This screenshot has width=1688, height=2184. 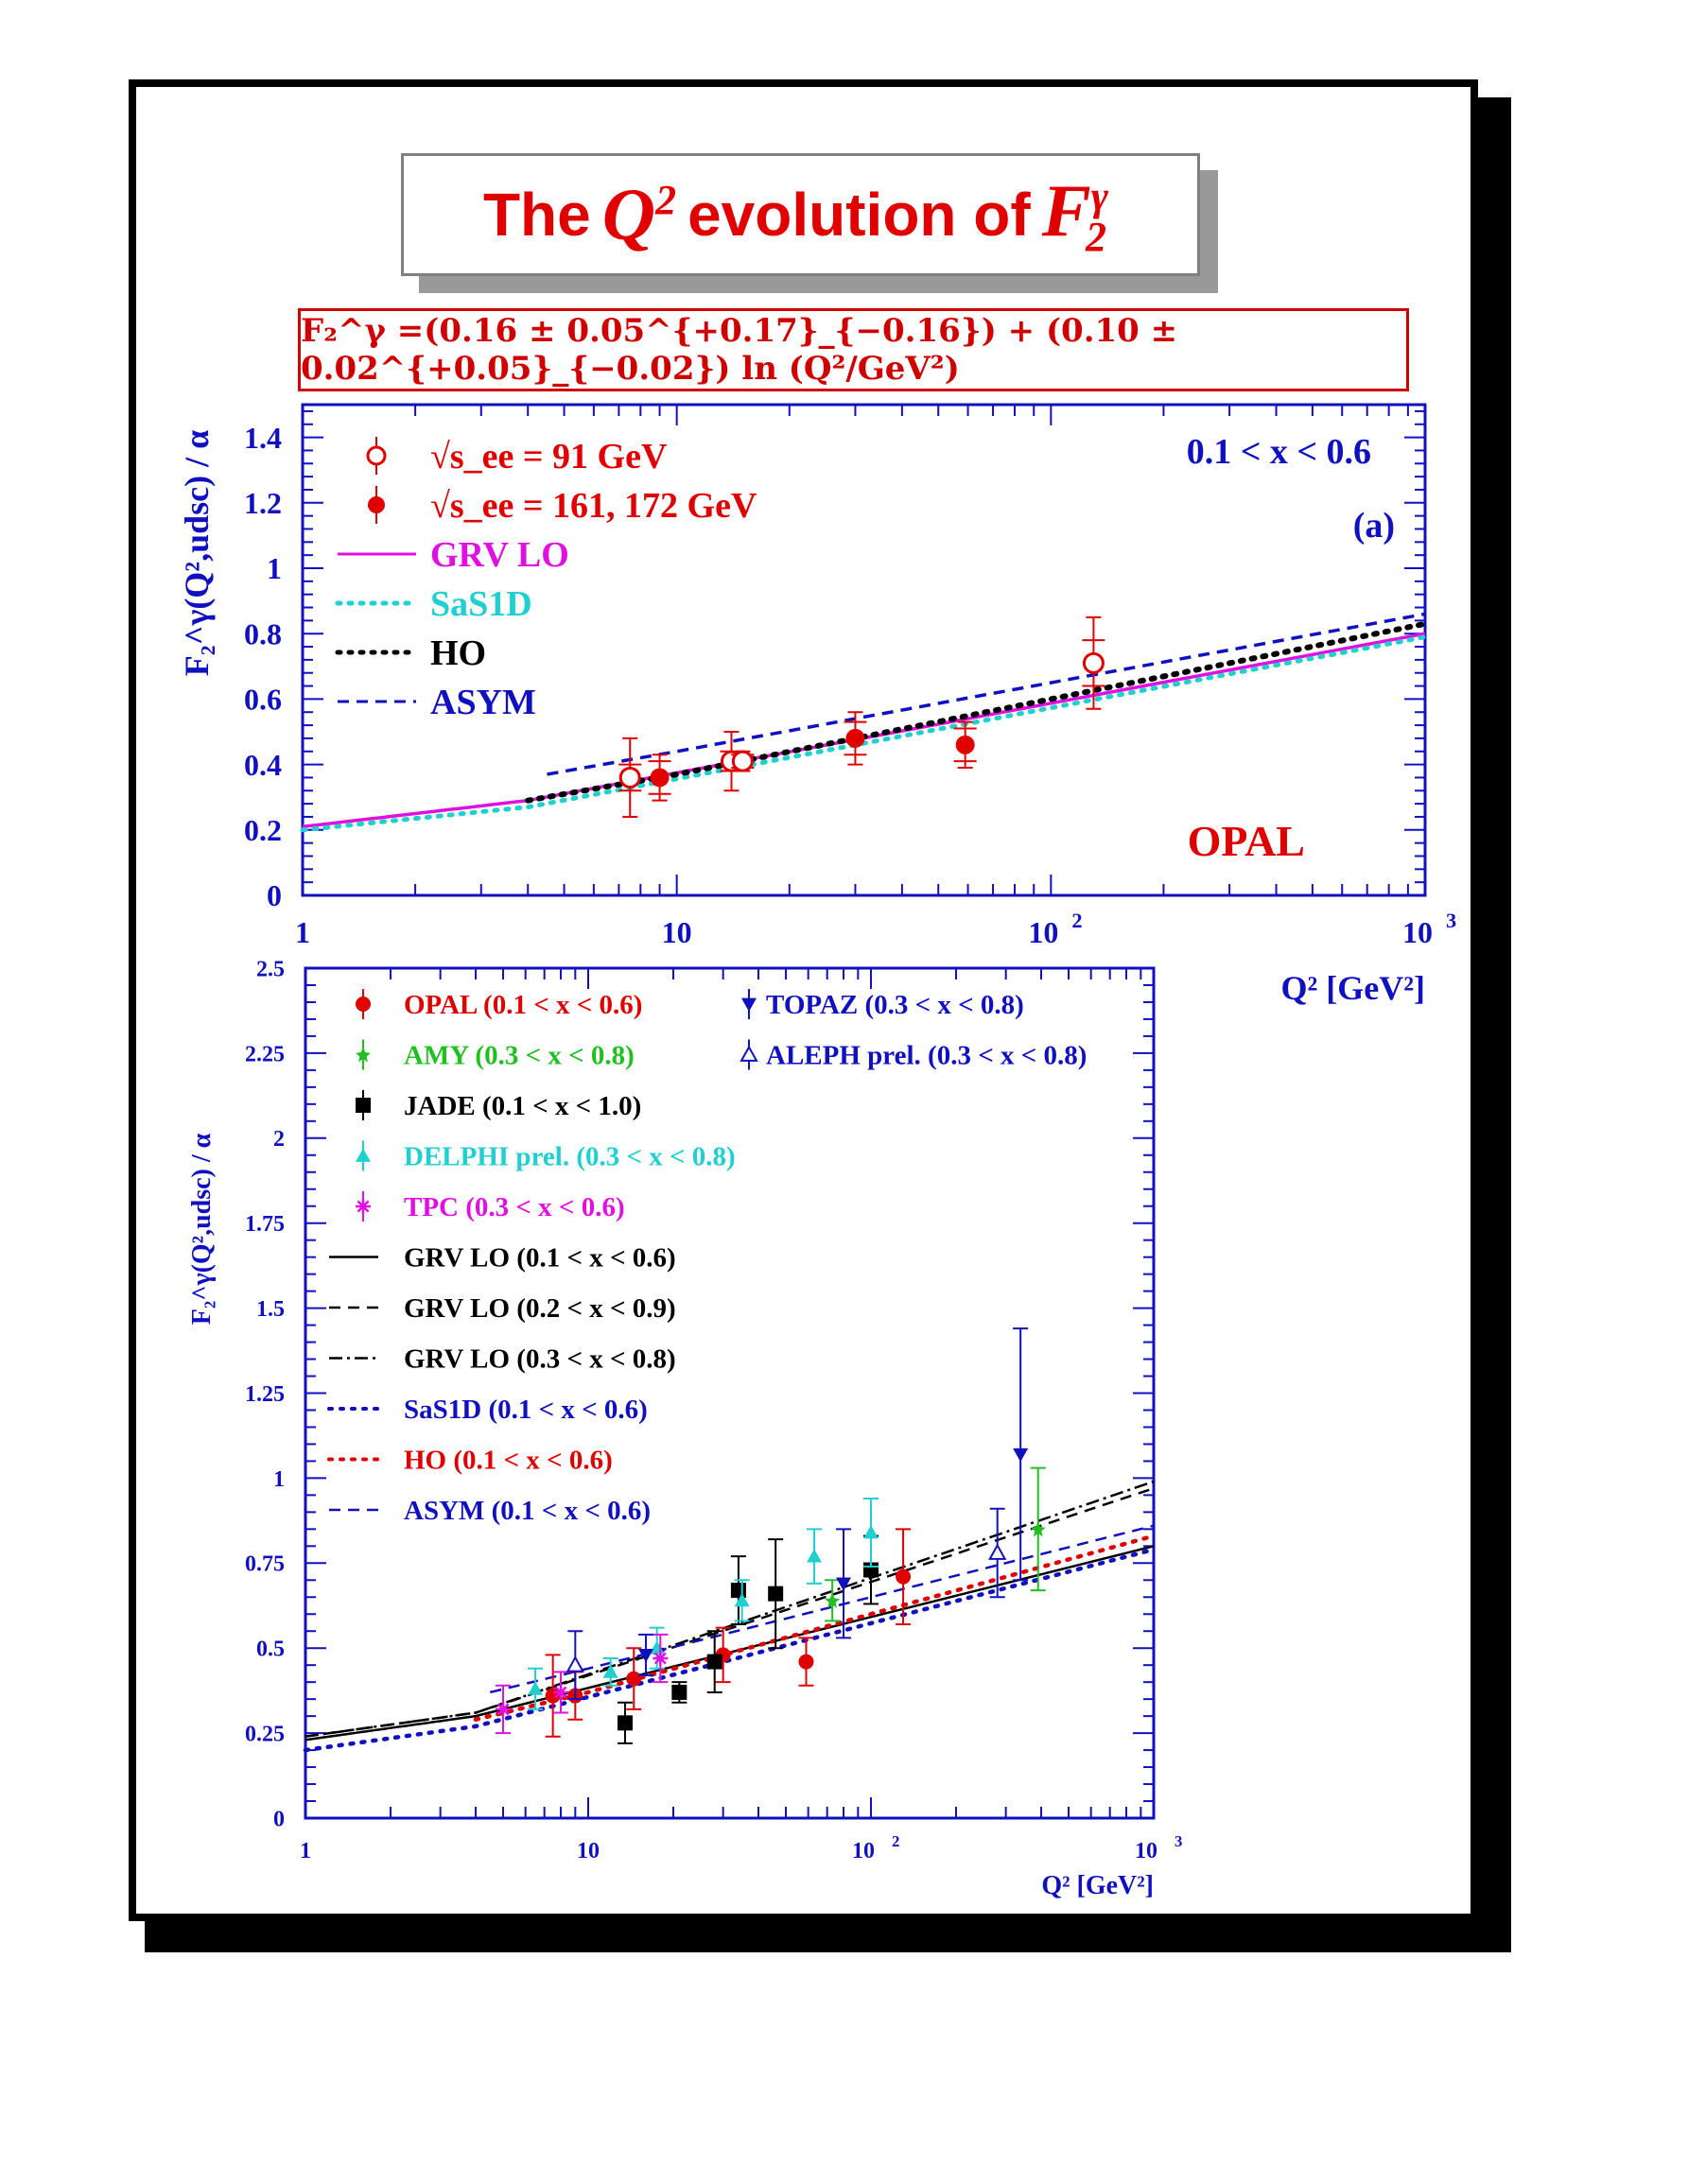 I want to click on x-tick-label-exp: 2, so click(x=895, y=1841).